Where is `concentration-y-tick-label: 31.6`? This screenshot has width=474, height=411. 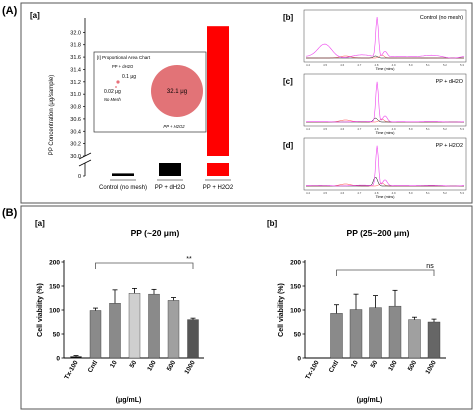 concentration-y-tick-label: 31.6 is located at coordinates (75, 58).